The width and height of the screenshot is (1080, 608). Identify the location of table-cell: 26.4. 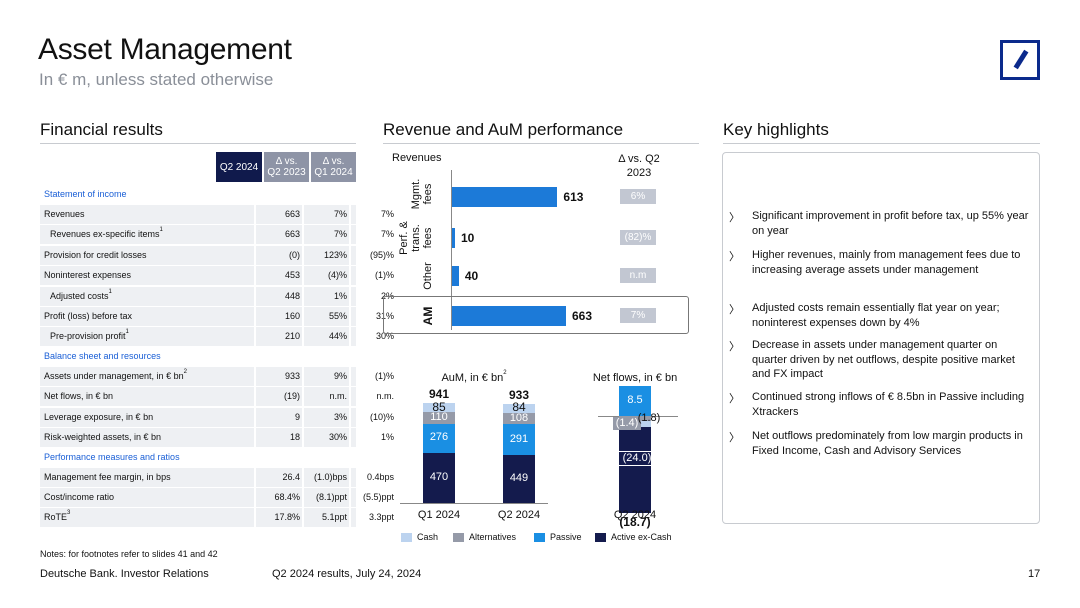
(291, 477).